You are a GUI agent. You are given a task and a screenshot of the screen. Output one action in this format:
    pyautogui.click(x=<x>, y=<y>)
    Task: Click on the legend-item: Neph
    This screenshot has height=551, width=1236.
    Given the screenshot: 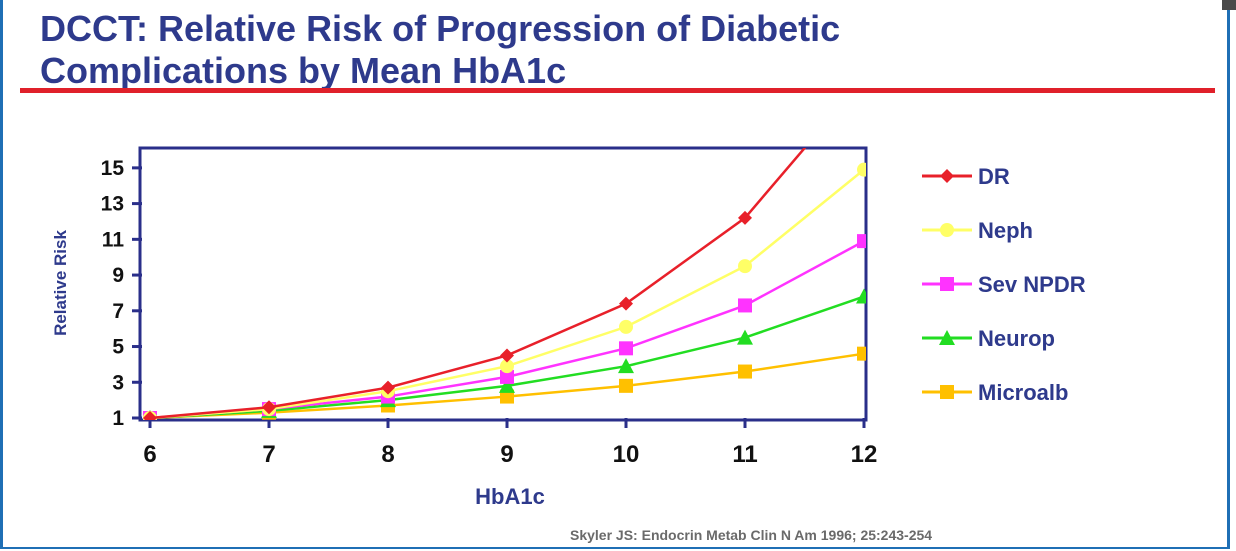 What is the action you would take?
    pyautogui.click(x=977, y=230)
    